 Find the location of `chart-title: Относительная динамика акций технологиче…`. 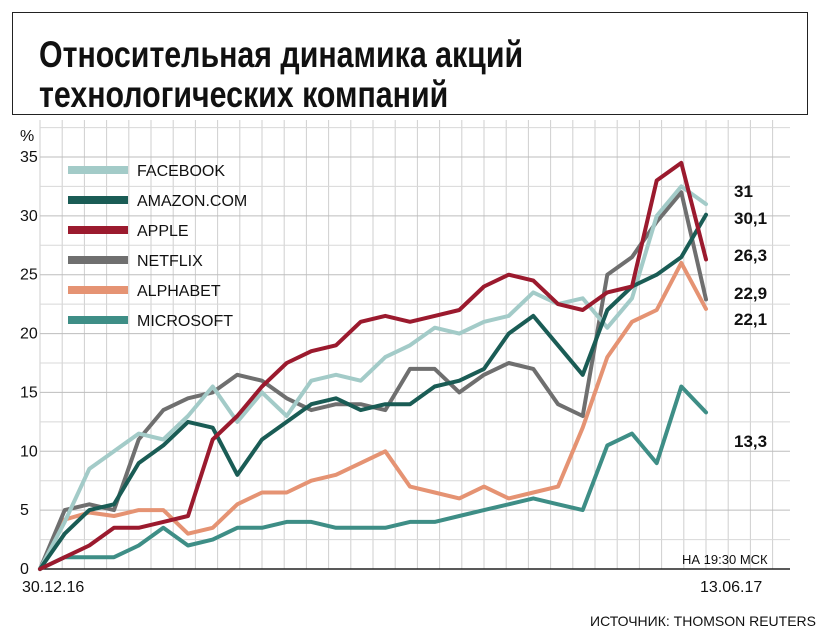

chart-title: Относительная динамика акций технологиче… is located at coordinates (281, 74).